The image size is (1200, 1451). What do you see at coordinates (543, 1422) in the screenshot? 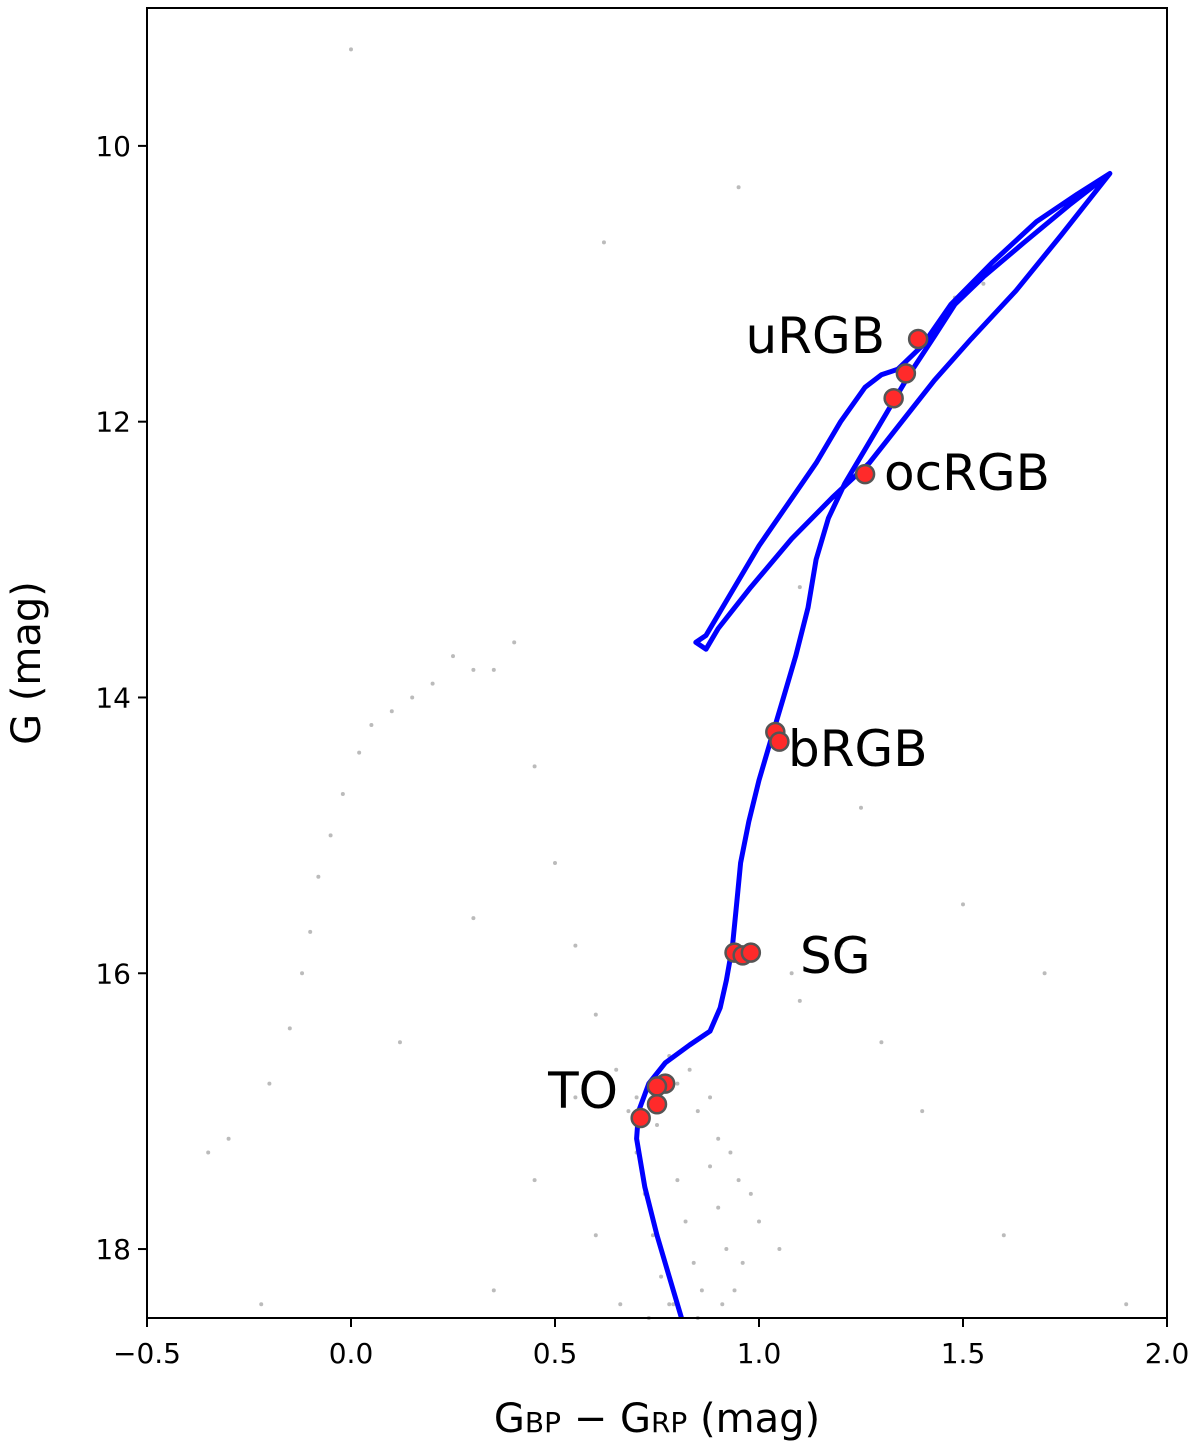
I see `x-label-sub: BP` at bounding box center [543, 1422].